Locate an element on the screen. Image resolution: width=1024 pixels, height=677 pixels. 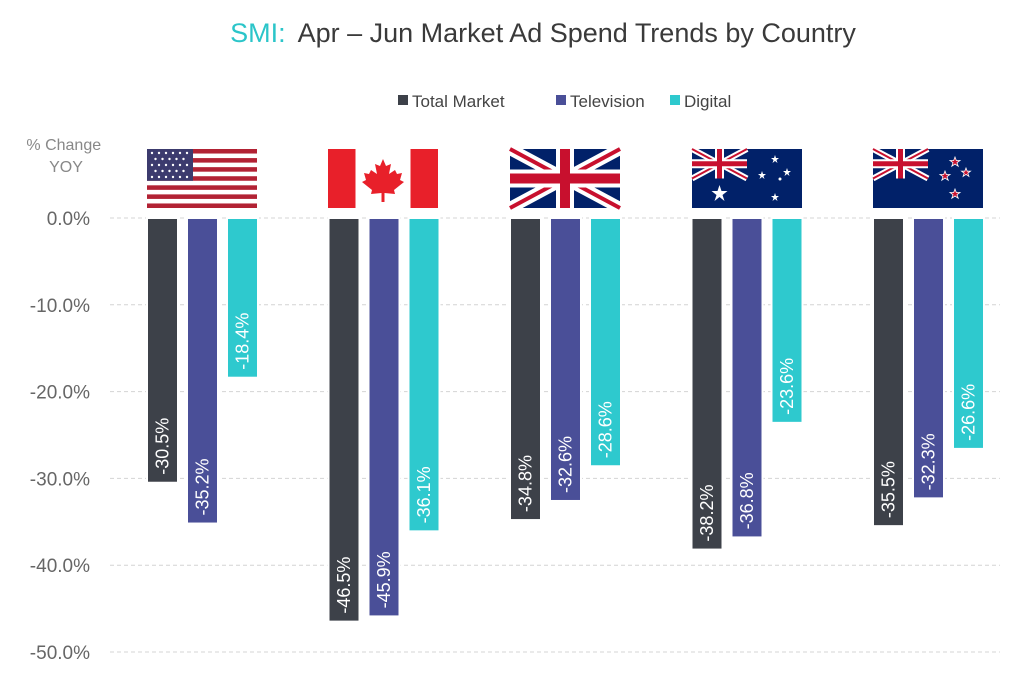
data-label-total-market: -34.8% is located at coordinates (526, 483).